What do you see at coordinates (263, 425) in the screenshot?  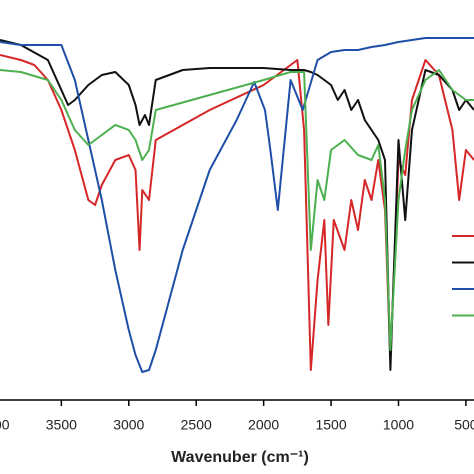 I see `x-tick-label: 2000` at bounding box center [263, 425].